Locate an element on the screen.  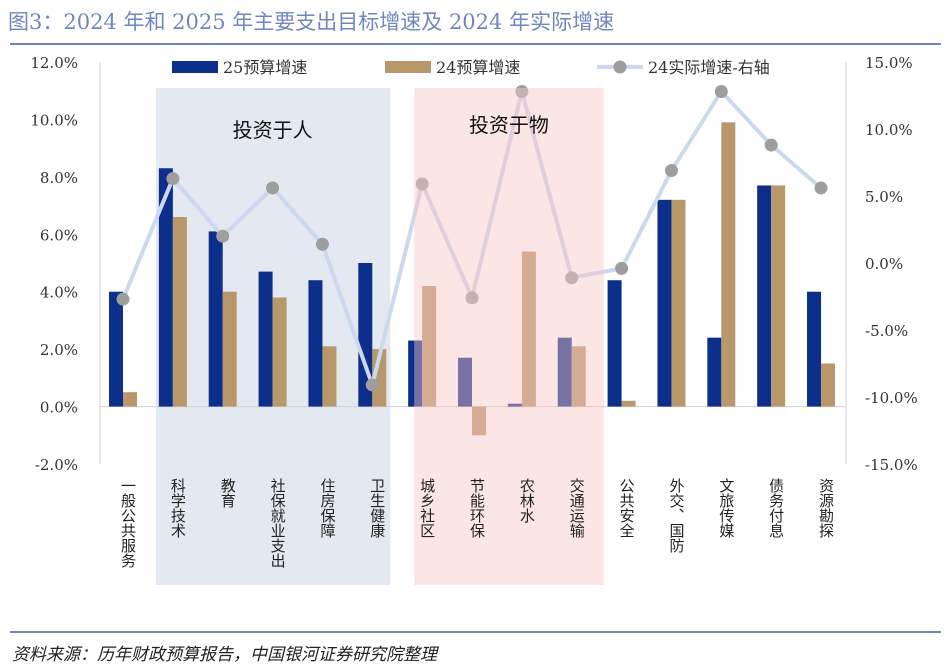
left-tick-label: 6.0% is located at coordinates (59, 235).